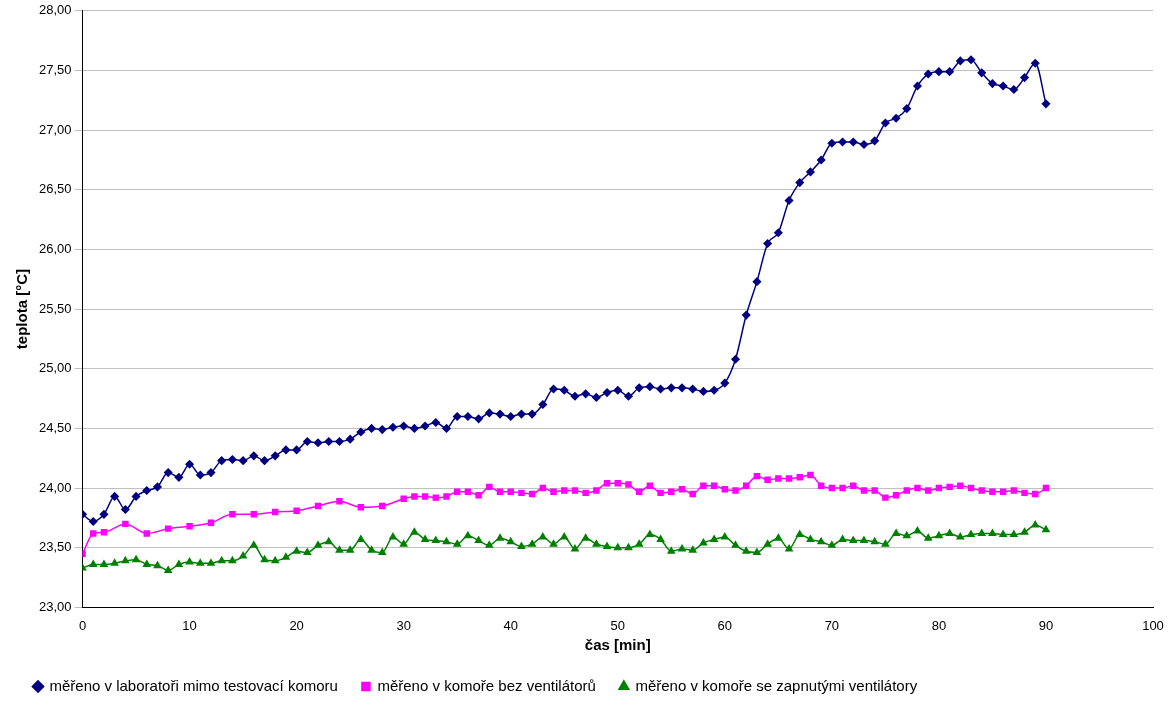  Describe the element at coordinates (55, 547) in the screenshot. I see `y-tick-label: 23,50` at that location.